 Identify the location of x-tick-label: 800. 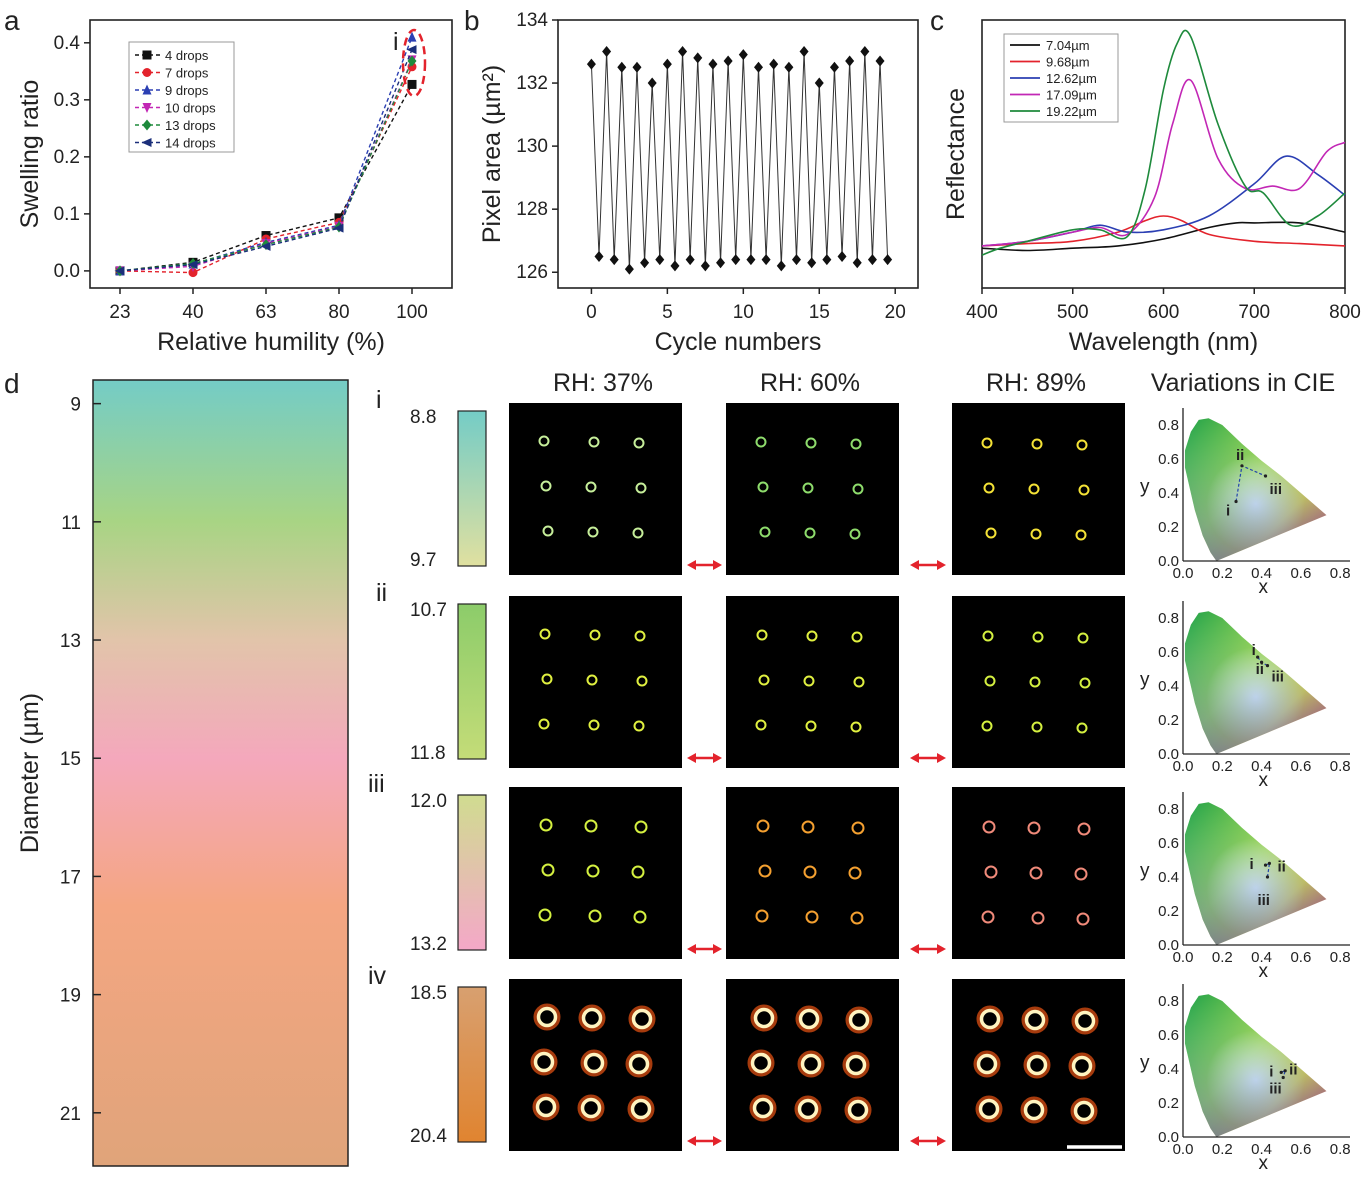
(1345, 312).